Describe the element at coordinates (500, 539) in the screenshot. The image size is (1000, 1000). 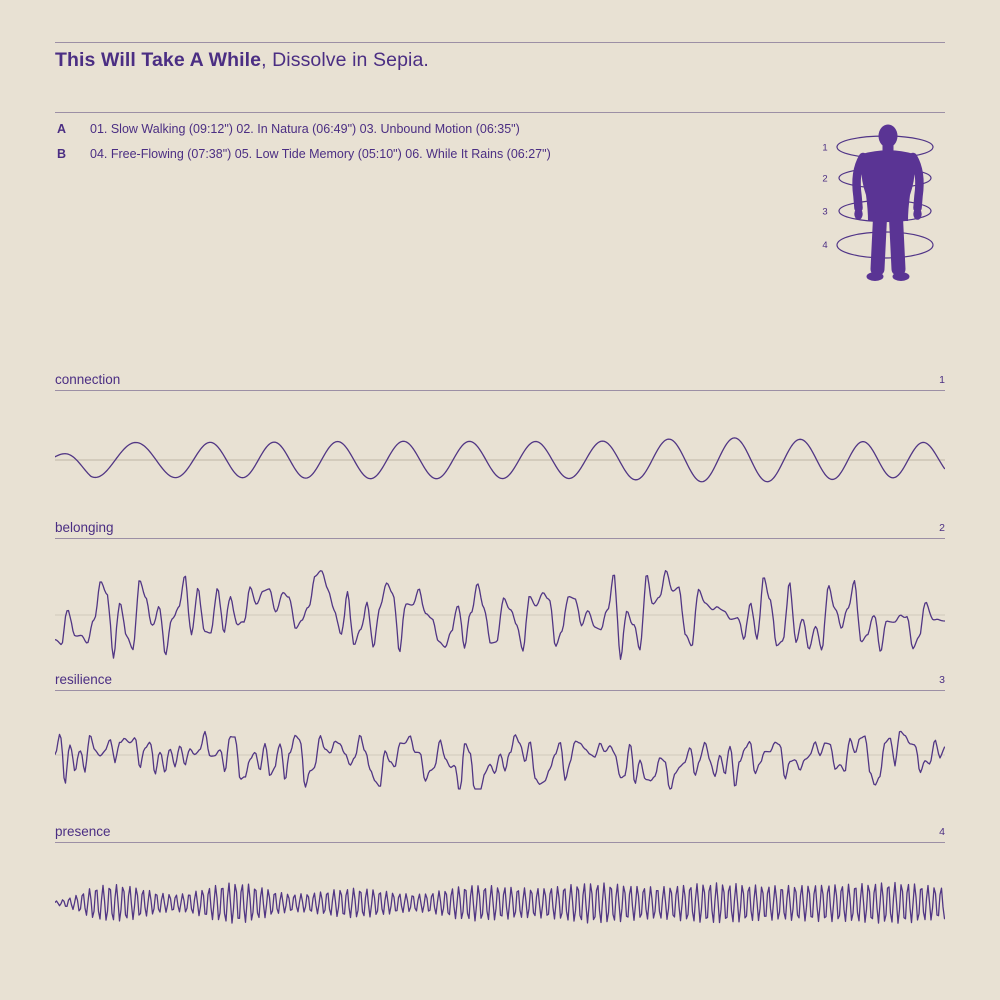
I see `section-rule-belonging` at that location.